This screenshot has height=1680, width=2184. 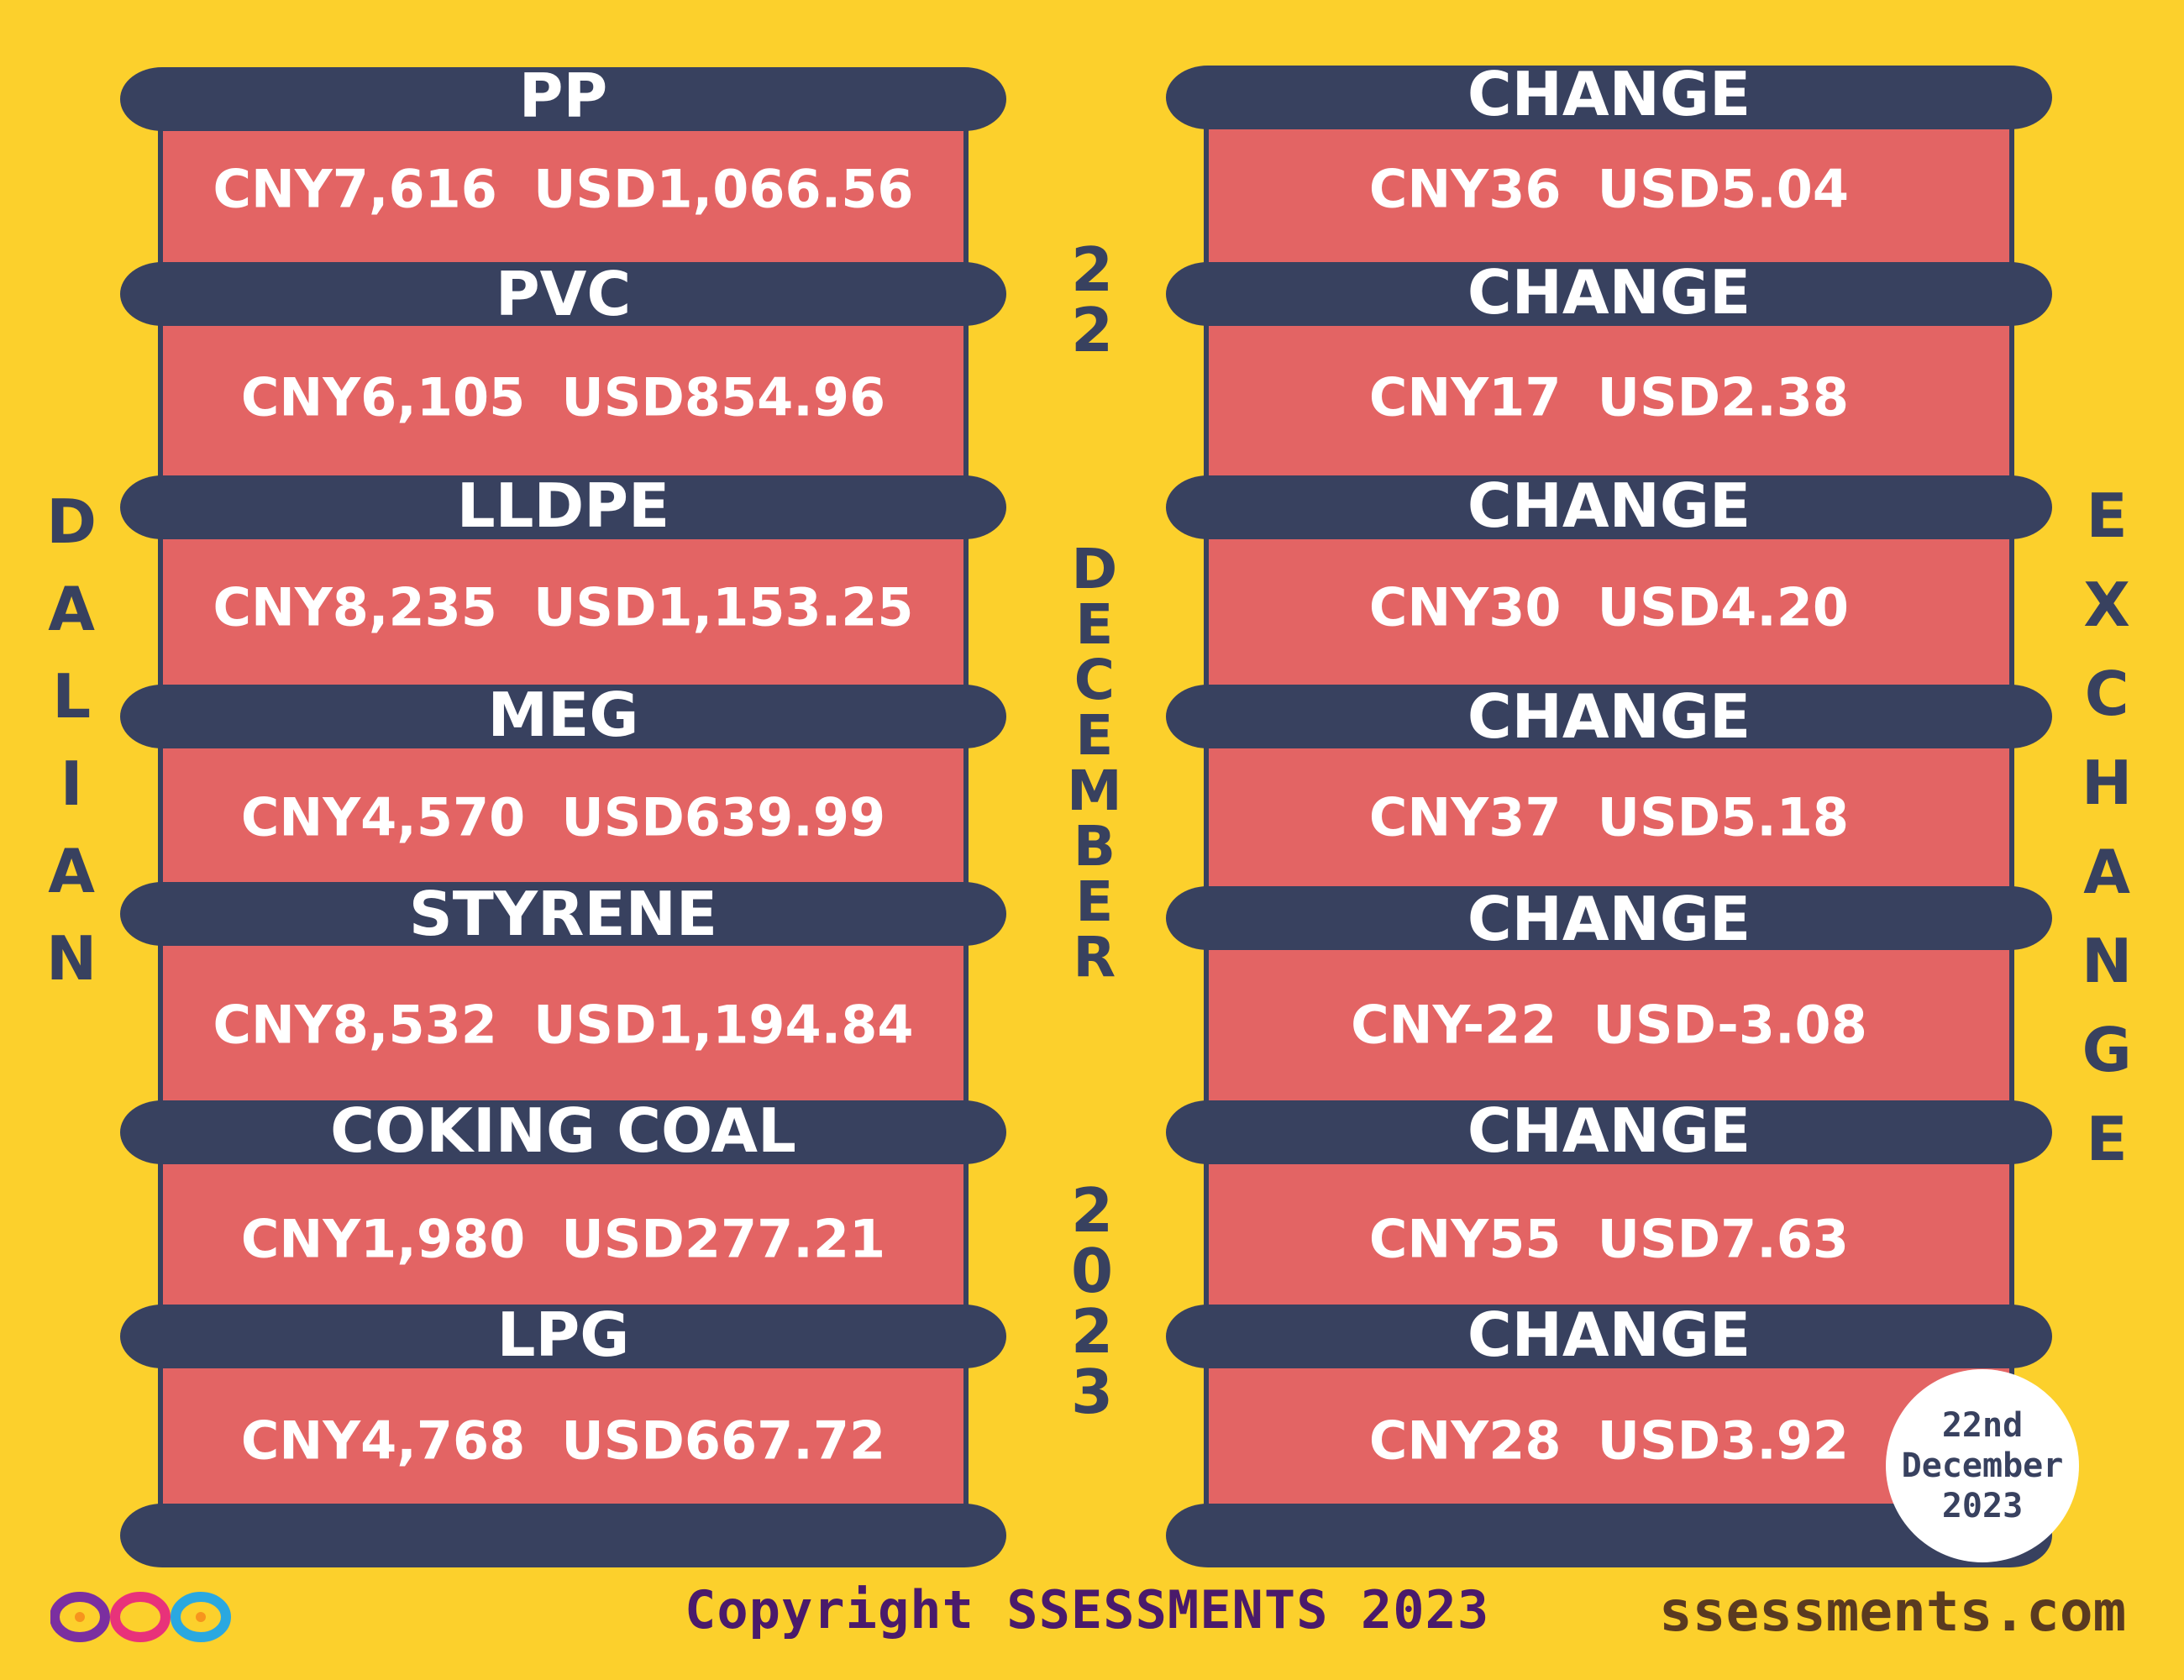 What do you see at coordinates (1087, 1610) in the screenshot?
I see `copyright-text: Copyright SSESSMENTS 2023` at bounding box center [1087, 1610].